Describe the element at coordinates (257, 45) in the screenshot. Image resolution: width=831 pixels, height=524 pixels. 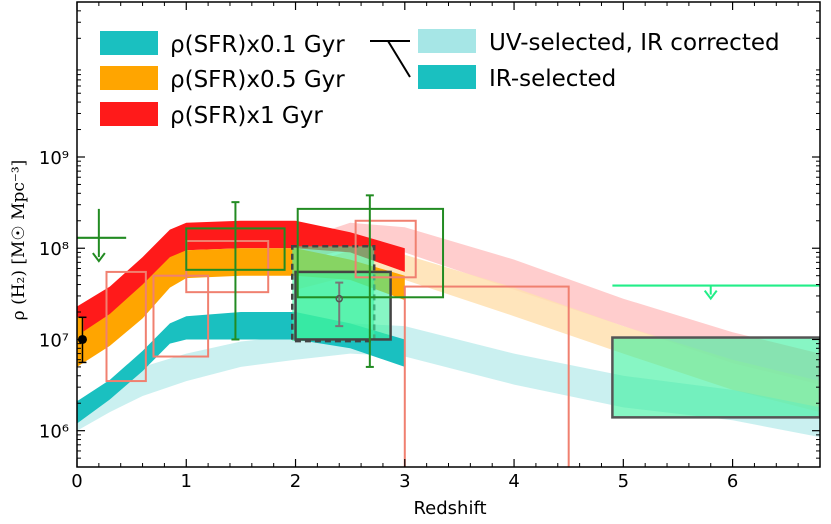
I see `legend-label-sfr-01: ρ(SFR)x0.1 Gyr` at that location.